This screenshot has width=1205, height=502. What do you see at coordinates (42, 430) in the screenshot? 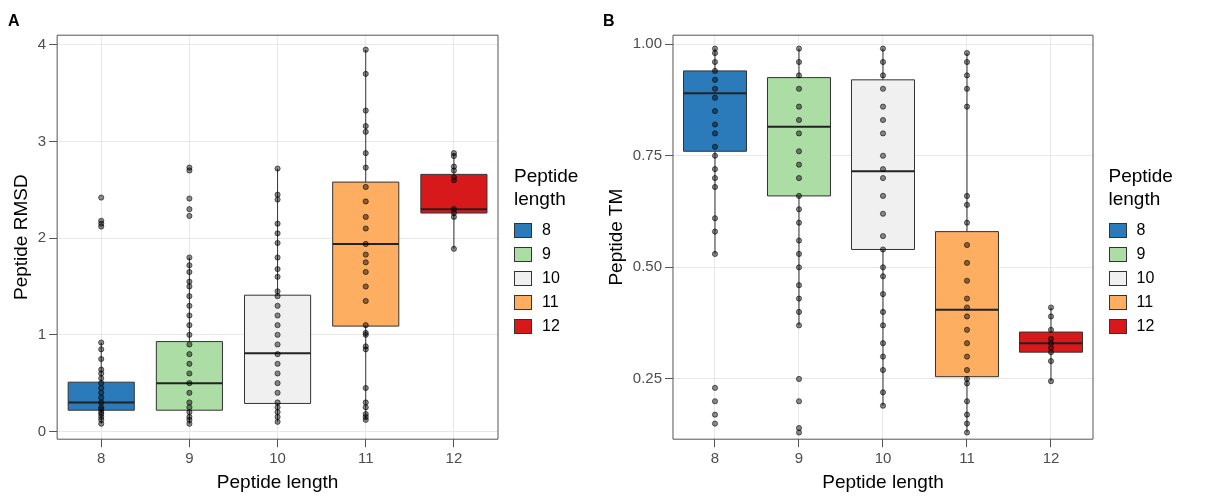
I see `y-tick-label: 0` at bounding box center [42, 430].